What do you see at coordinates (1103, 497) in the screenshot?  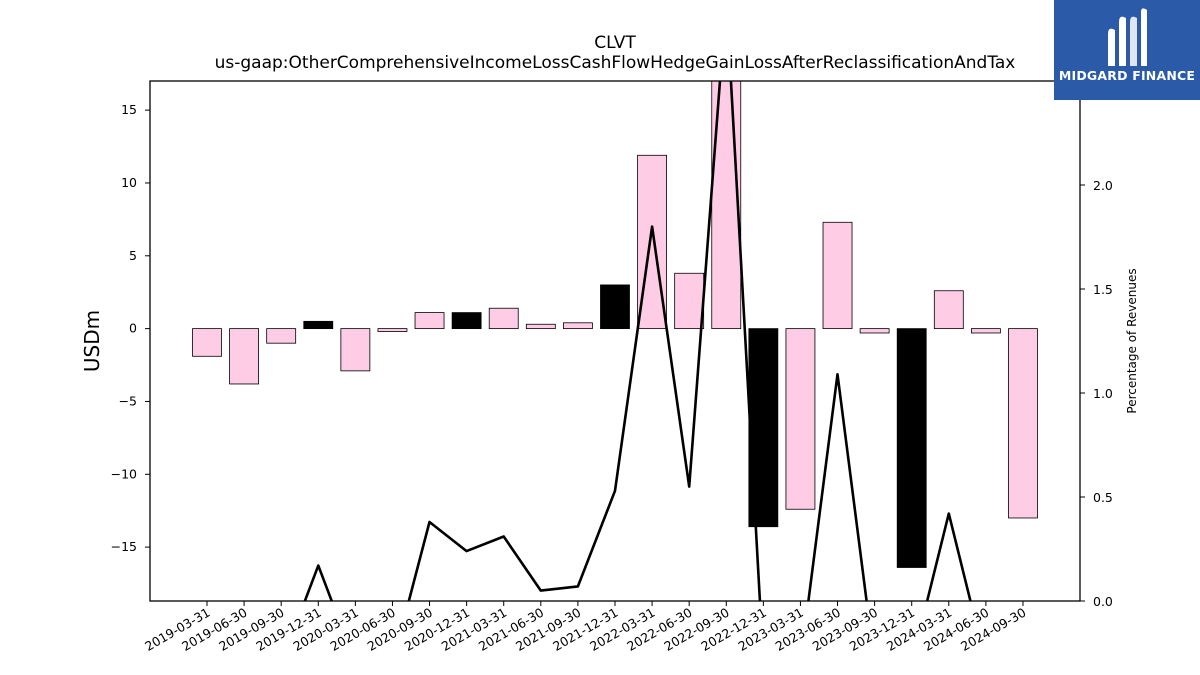 I see `y2-tick-label: 0.5` at bounding box center [1103, 497].